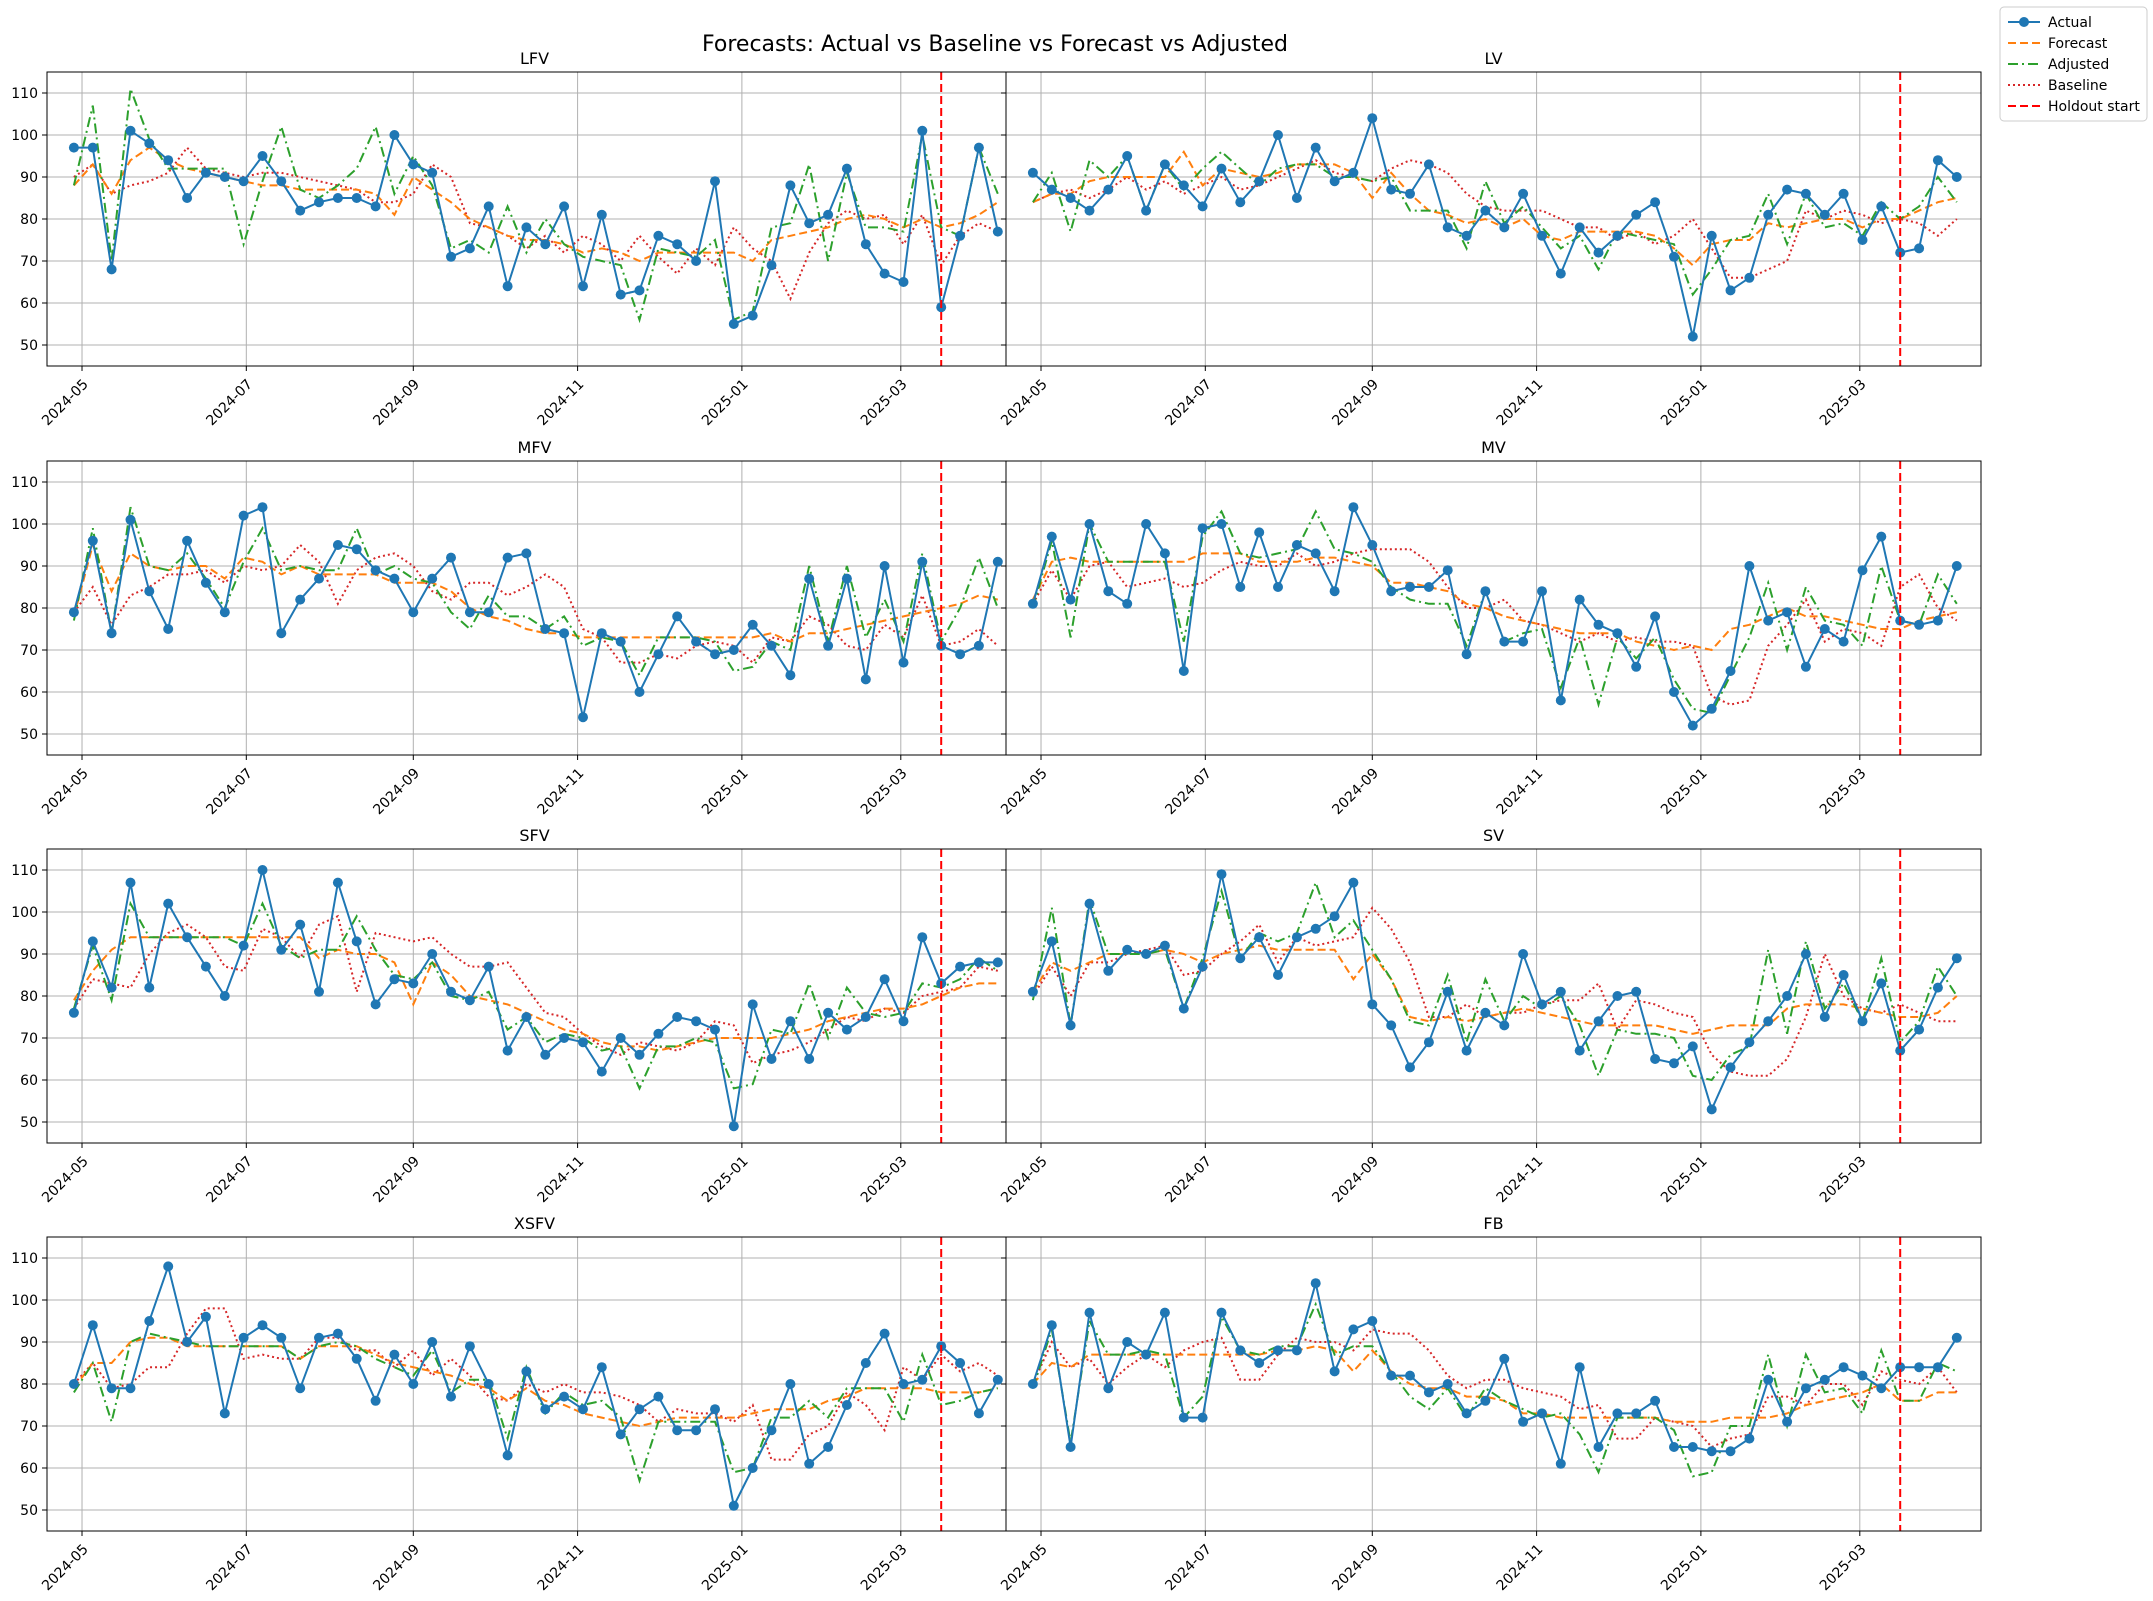  I want to click on panel-title: SFV, so click(534, 835).